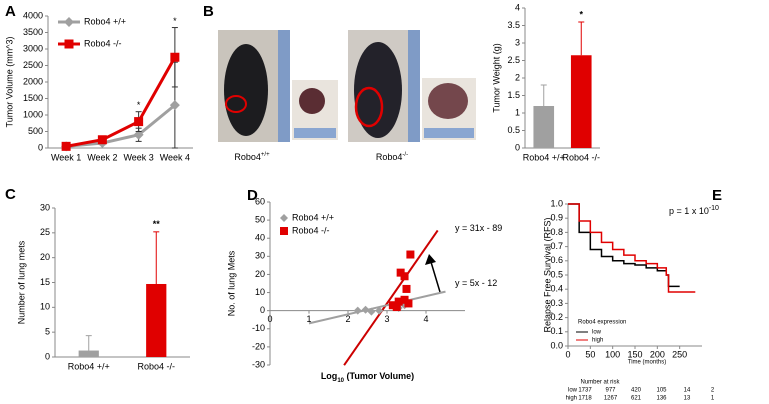 The width and height of the screenshot is (769, 404). I want to click on bar, so click(544, 127).